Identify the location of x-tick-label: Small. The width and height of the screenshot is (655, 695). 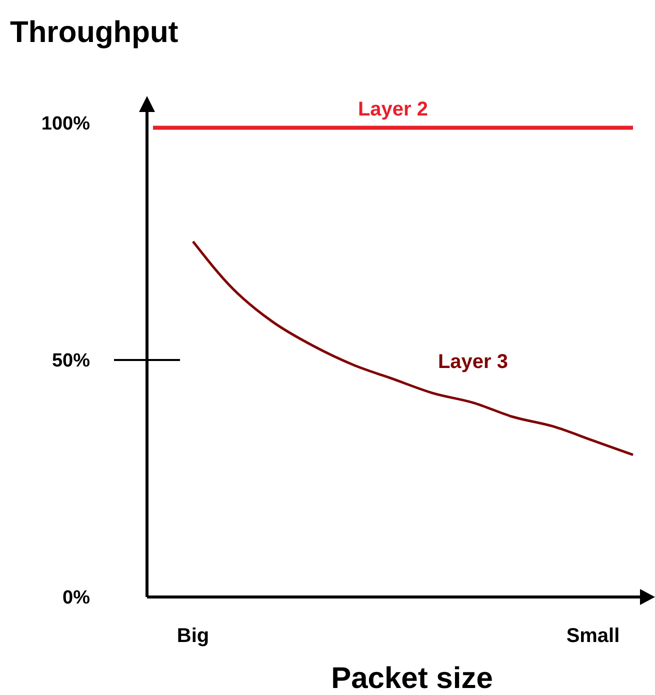
(593, 636).